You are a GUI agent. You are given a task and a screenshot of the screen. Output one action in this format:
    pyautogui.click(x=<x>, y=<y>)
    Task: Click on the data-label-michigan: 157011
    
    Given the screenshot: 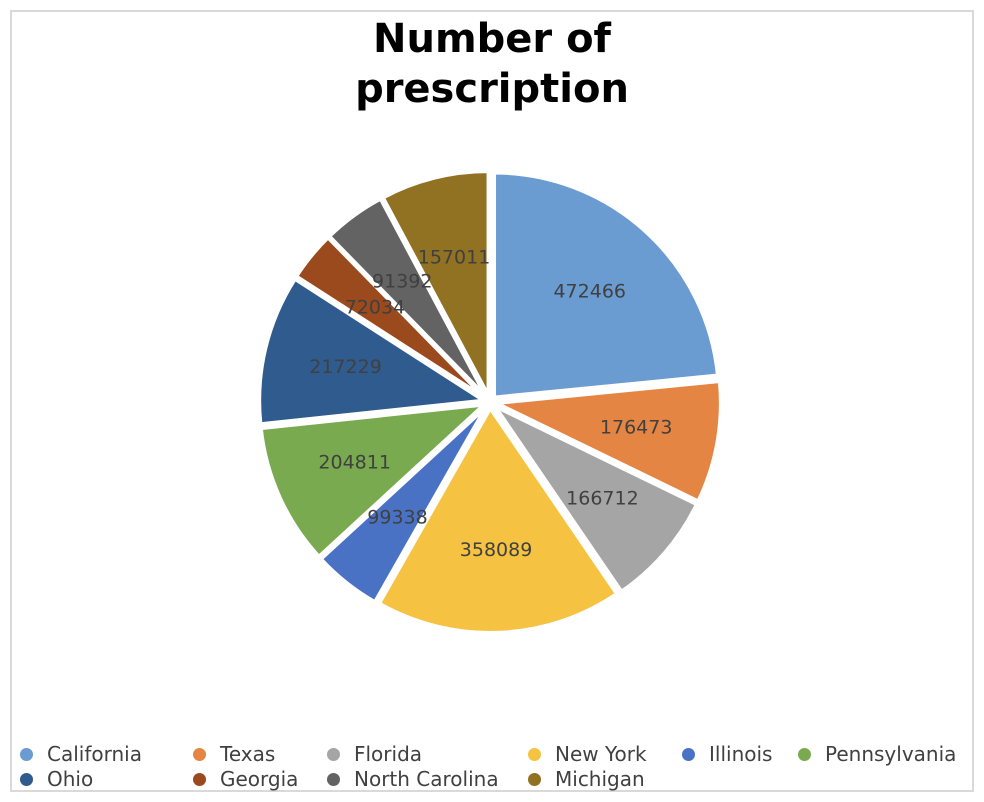 What is the action you would take?
    pyautogui.click(x=454, y=257)
    